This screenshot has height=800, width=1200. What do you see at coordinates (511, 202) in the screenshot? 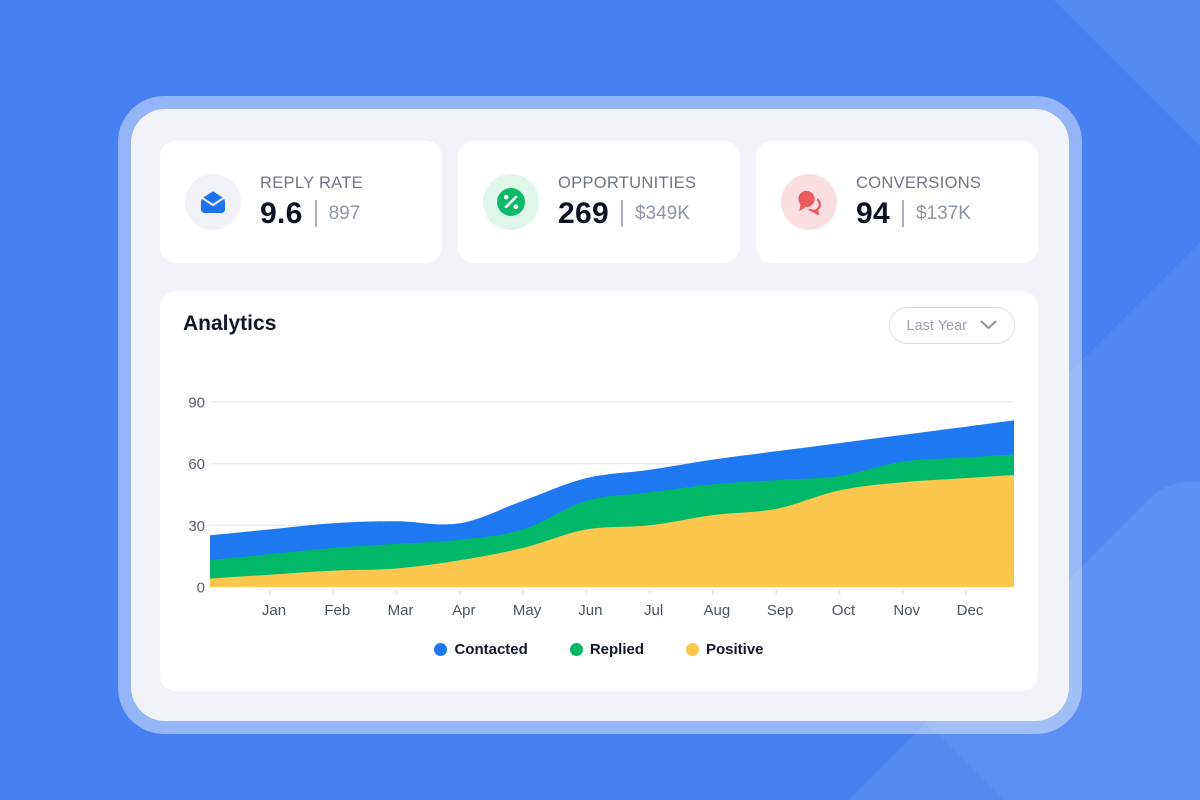
I see `percent-icon` at bounding box center [511, 202].